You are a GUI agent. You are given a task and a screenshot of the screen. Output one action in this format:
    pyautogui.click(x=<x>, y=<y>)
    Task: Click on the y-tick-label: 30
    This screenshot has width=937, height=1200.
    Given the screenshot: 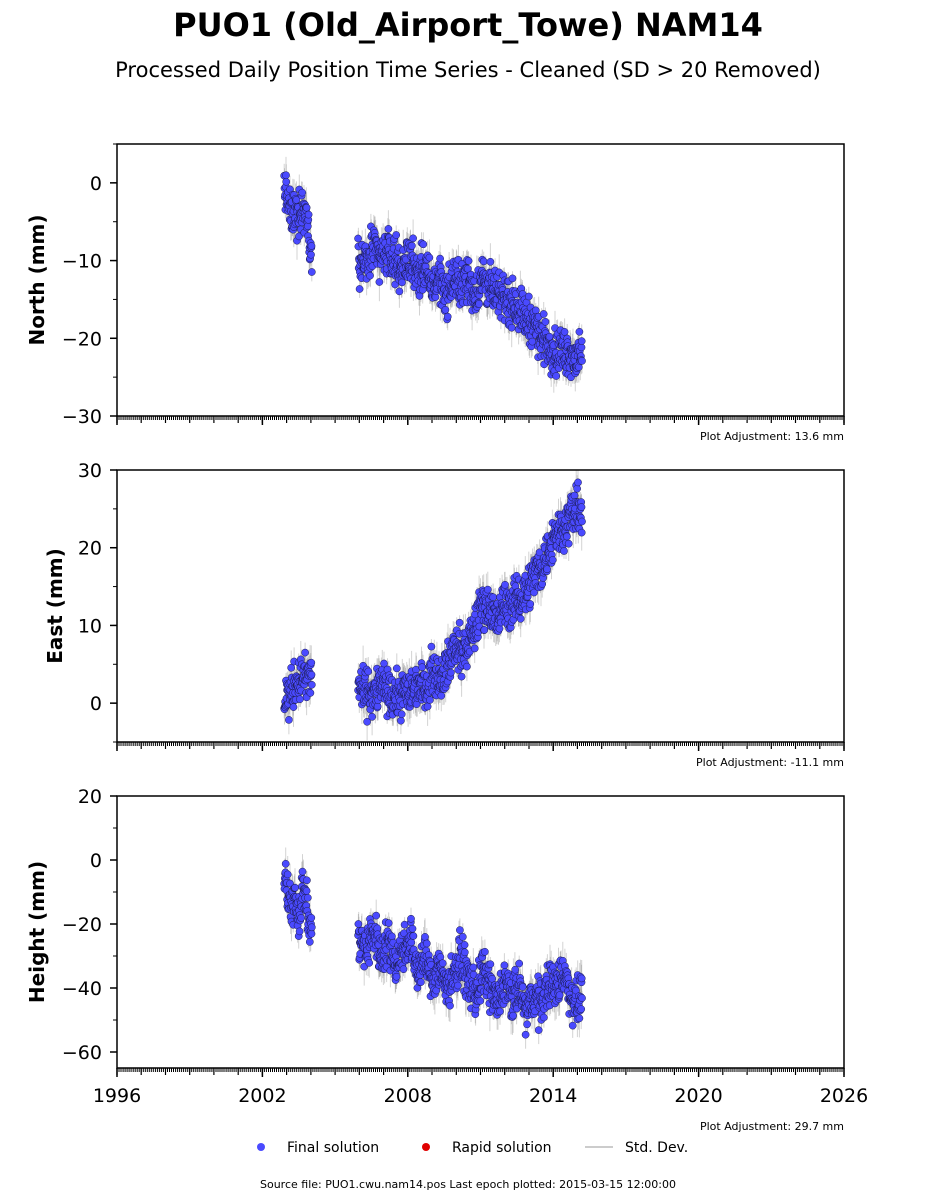 What is the action you would take?
    pyautogui.click(x=90, y=471)
    